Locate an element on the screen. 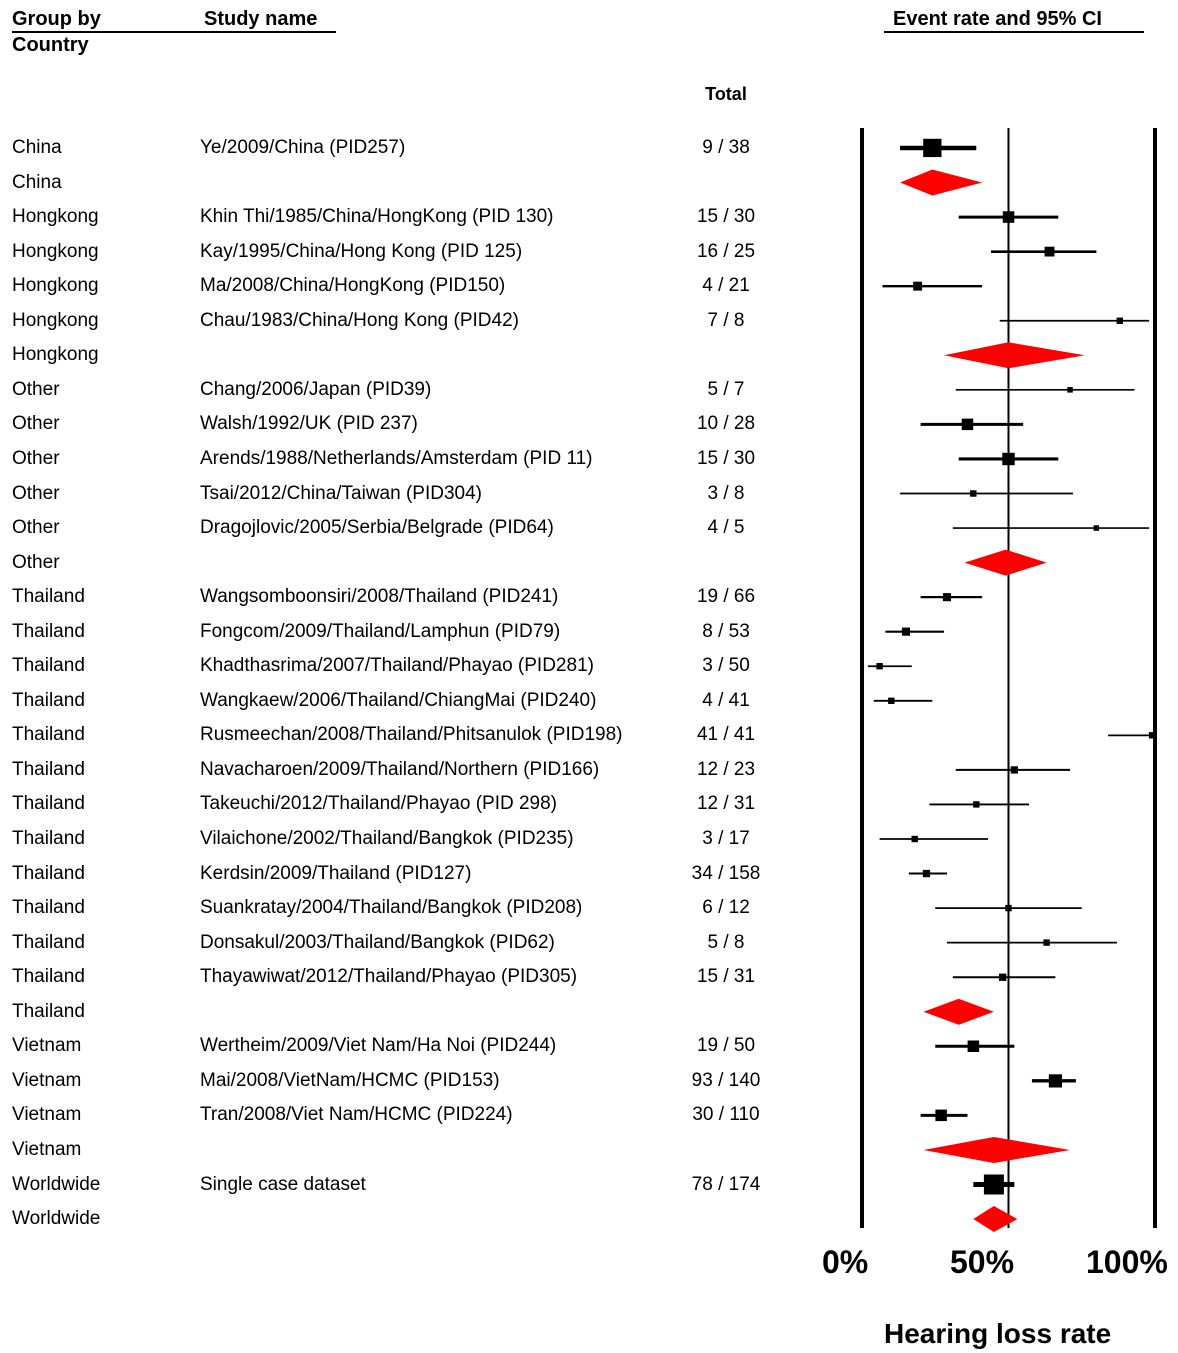 The width and height of the screenshot is (1178, 1353). row-study-name: Single case dataset is located at coordinates (283, 1184).